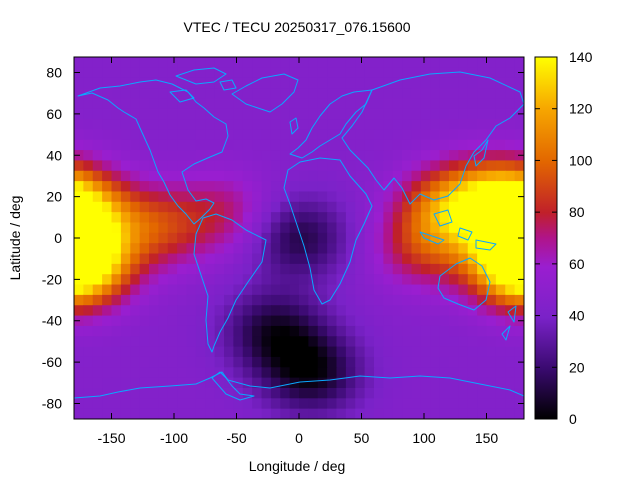 The height and width of the screenshot is (480, 640). Describe the element at coordinates (577, 264) in the screenshot. I see `colorbar-tick-label: 60` at that location.